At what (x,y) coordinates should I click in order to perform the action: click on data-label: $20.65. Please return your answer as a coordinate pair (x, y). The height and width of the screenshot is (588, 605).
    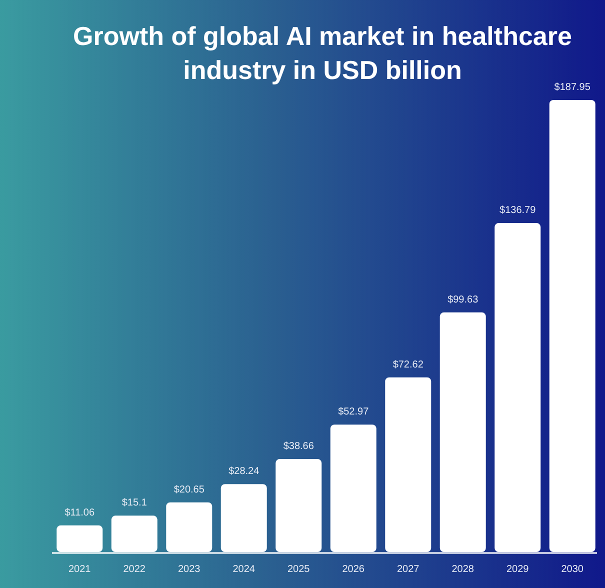
    Looking at the image, I should click on (189, 490).